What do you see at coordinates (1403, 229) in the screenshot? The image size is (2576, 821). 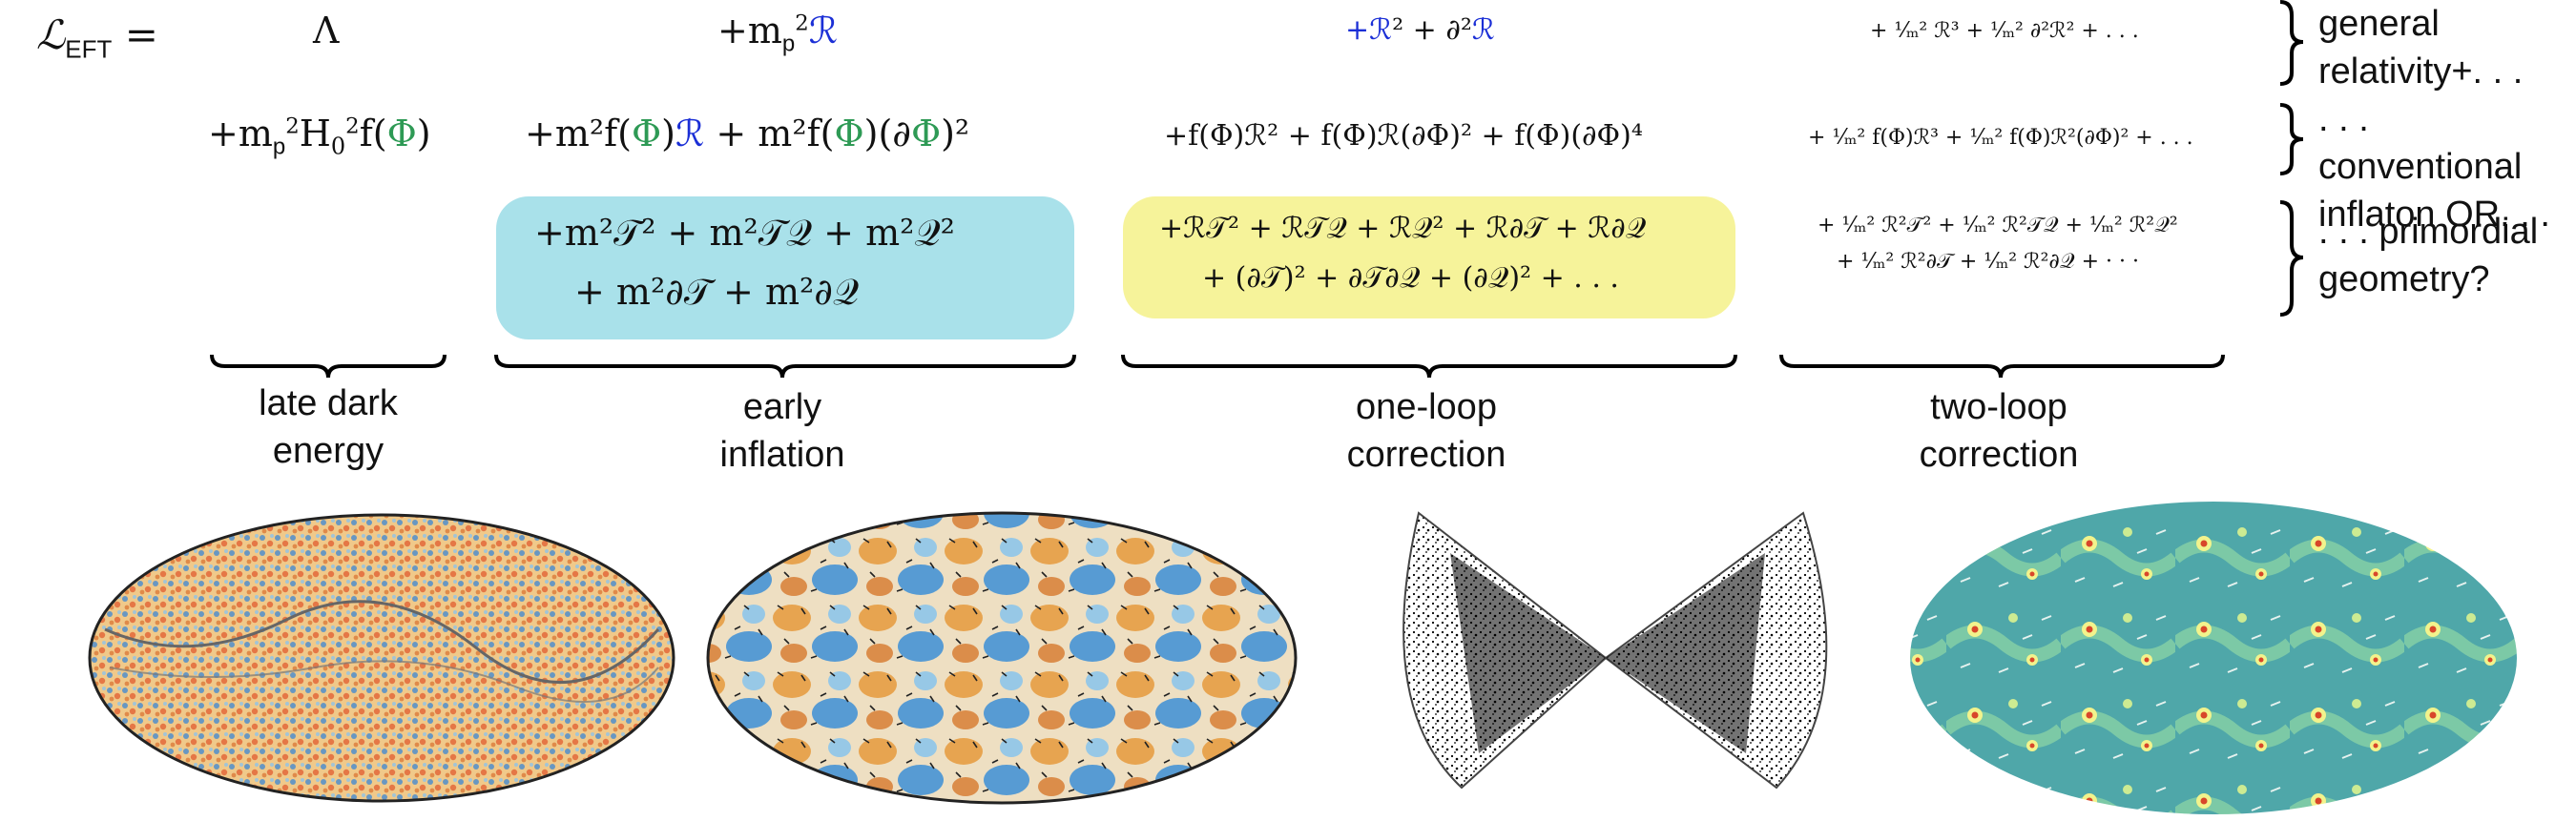 I see `row3-col3-line1: +ℛ𝒯² + ℛ𝒯𝒬 + ℛ𝒬² + ℛ∂𝒯 + ℛ∂𝒬` at bounding box center [1403, 229].